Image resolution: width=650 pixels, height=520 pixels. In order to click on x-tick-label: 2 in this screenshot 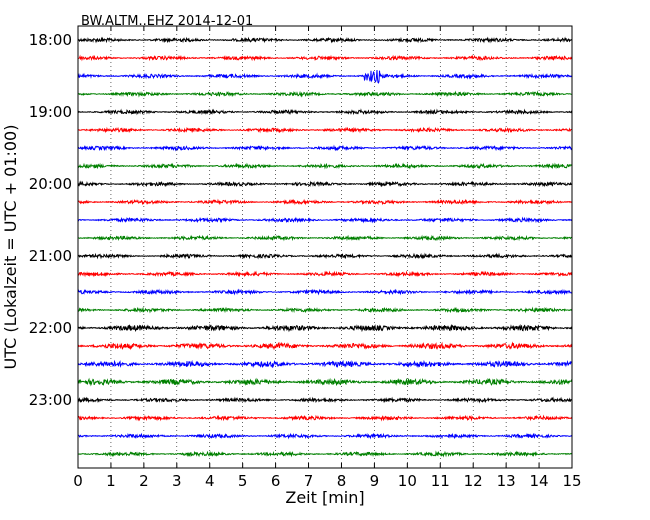, I will do `click(144, 481)`.